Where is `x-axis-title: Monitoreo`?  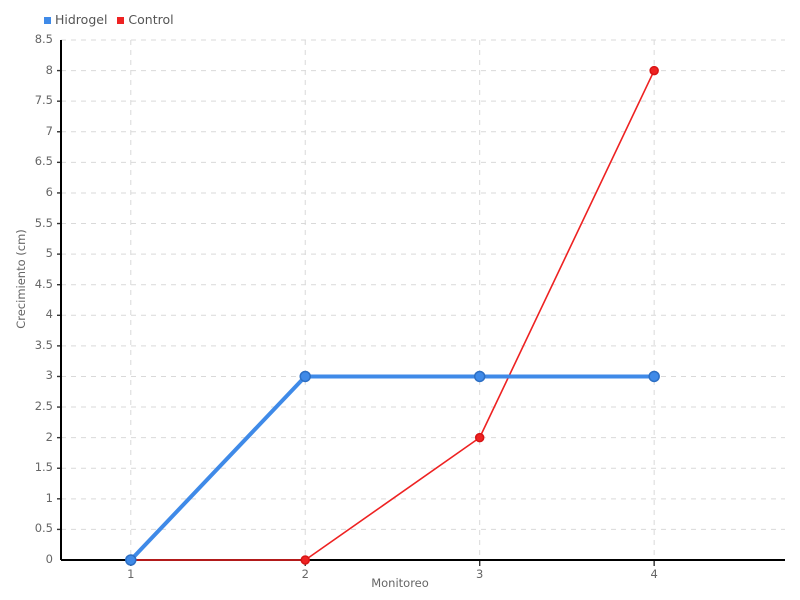 x-axis-title: Monitoreo is located at coordinates (400, 583).